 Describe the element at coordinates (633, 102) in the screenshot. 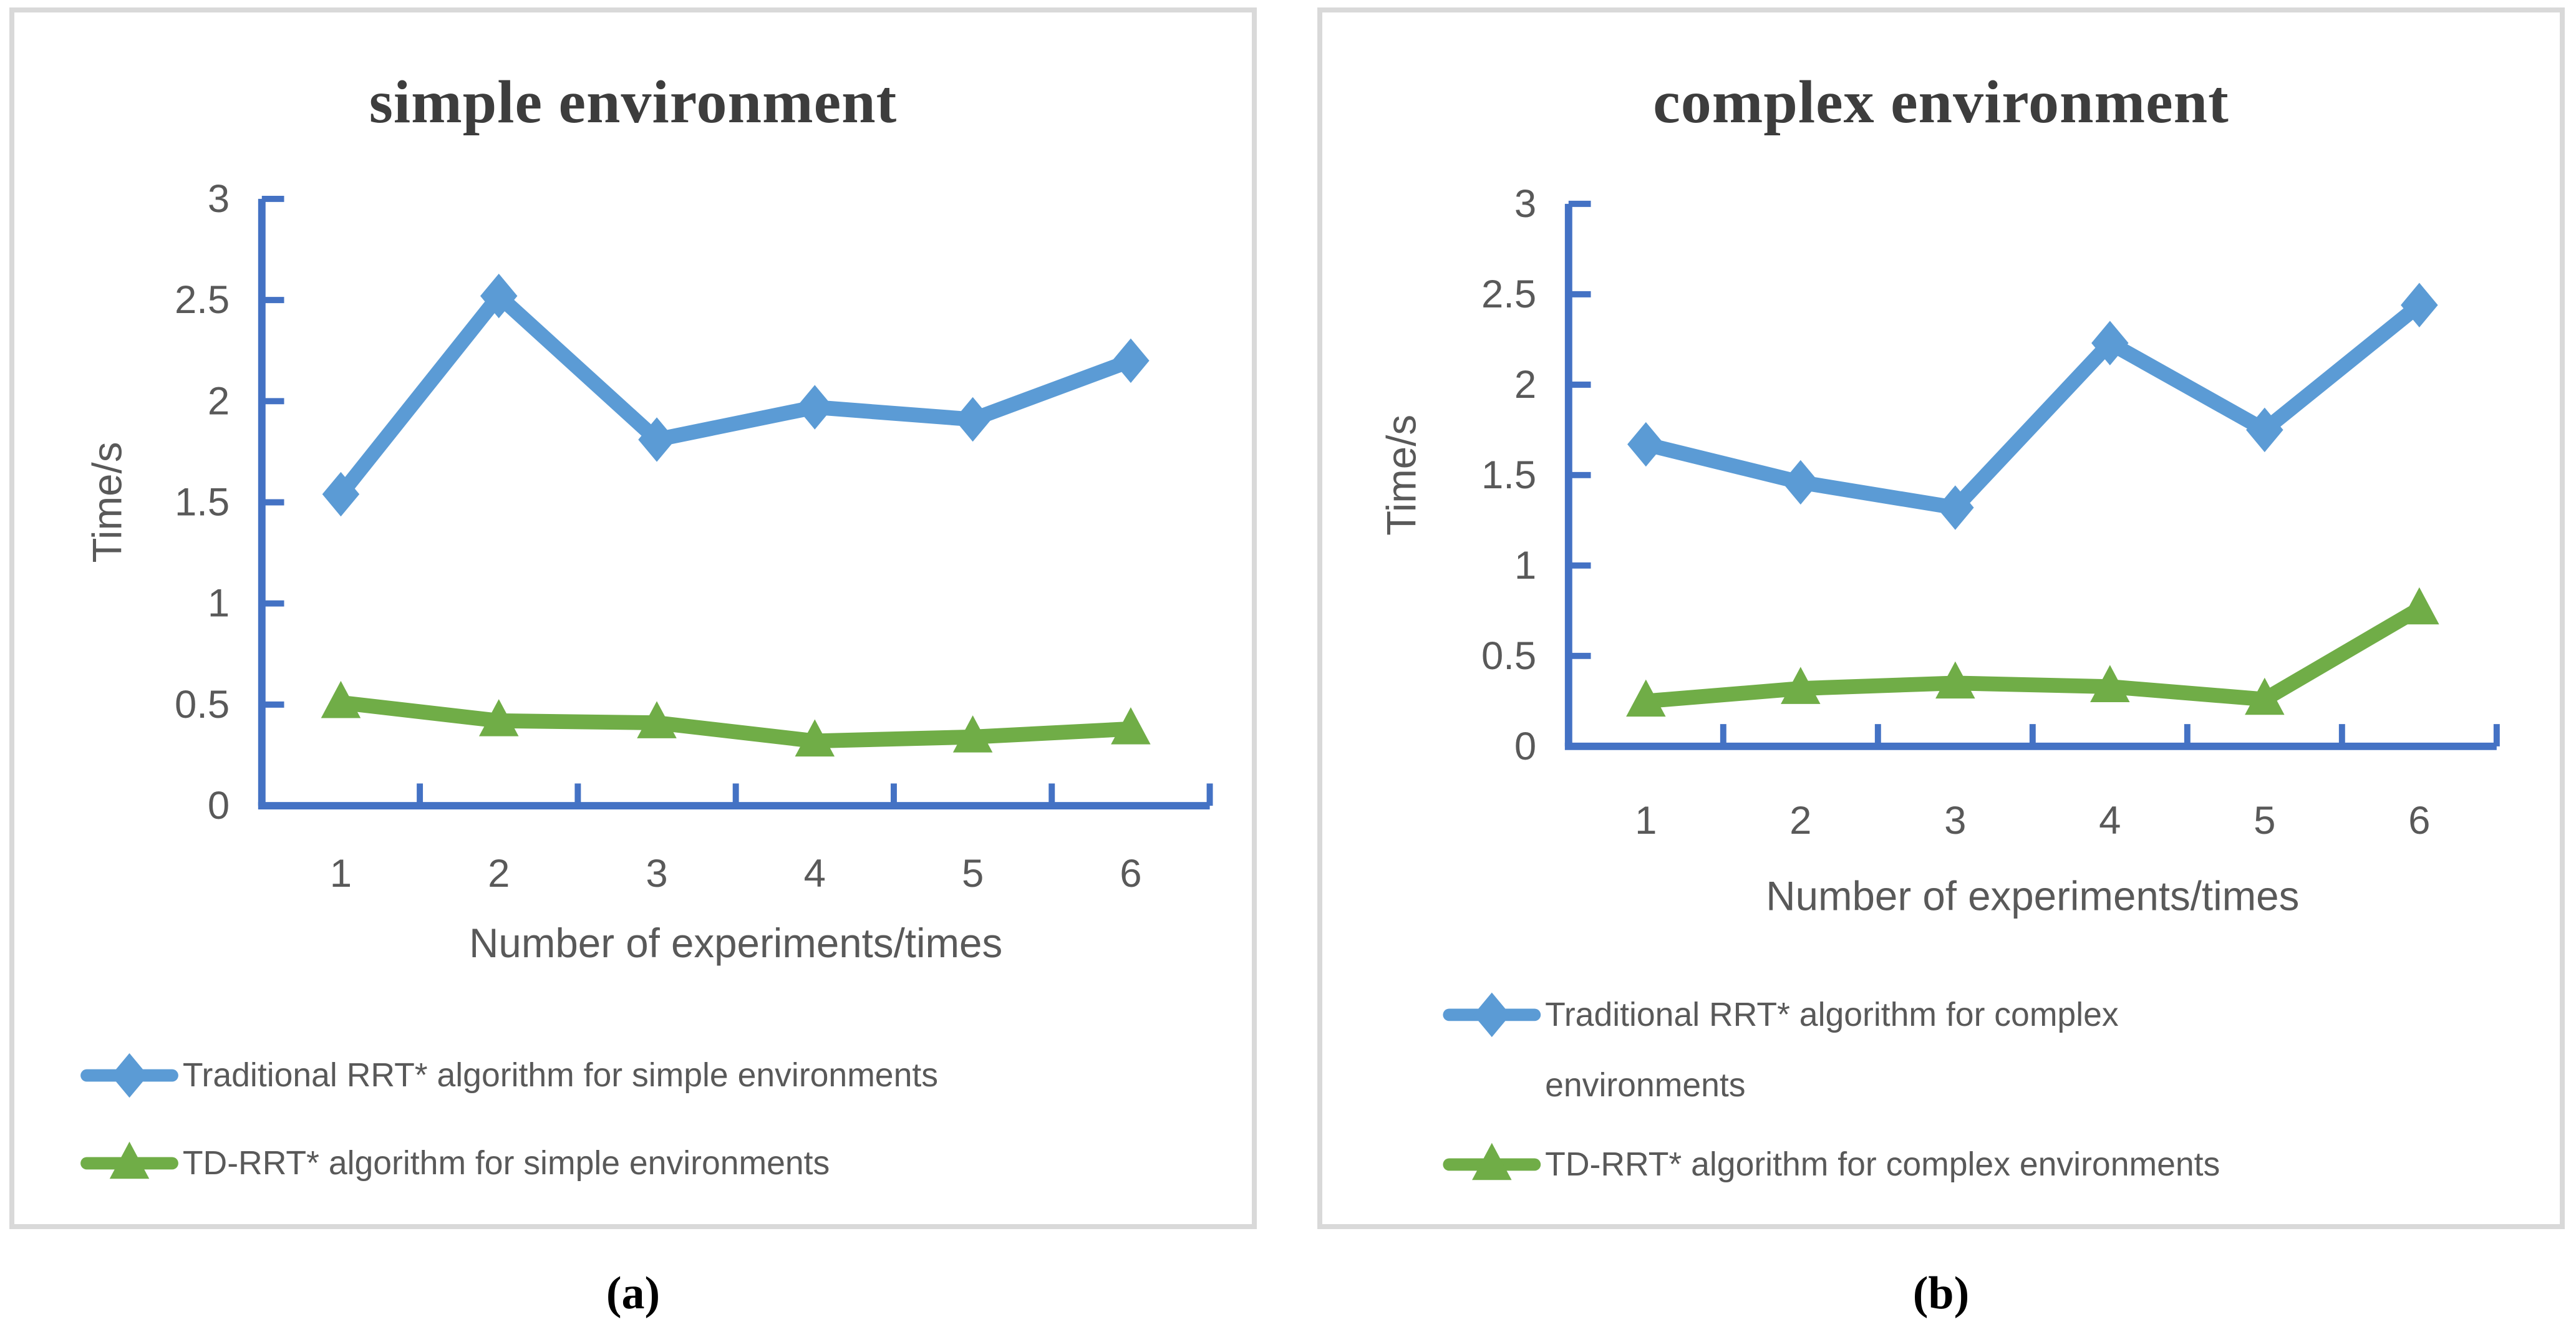

I see `chart-title-simple: simple environment` at that location.